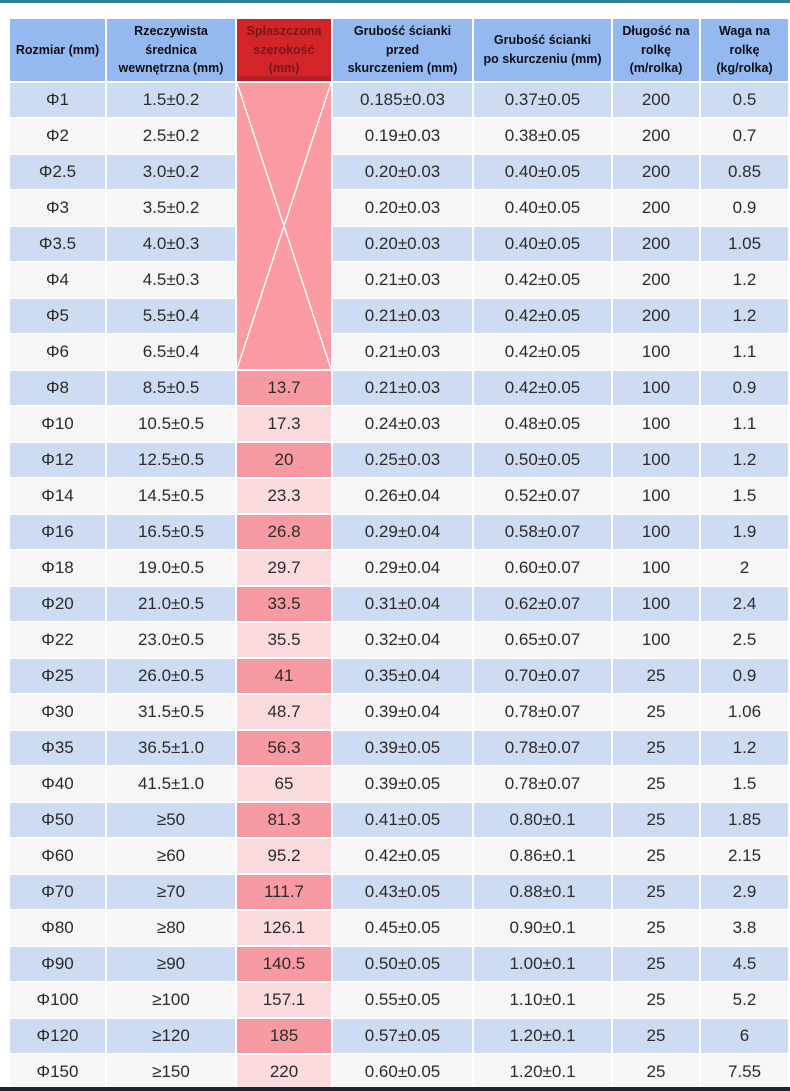 The width and height of the screenshot is (790, 1091). I want to click on cell-after: 0.58±0.07, so click(542, 532).